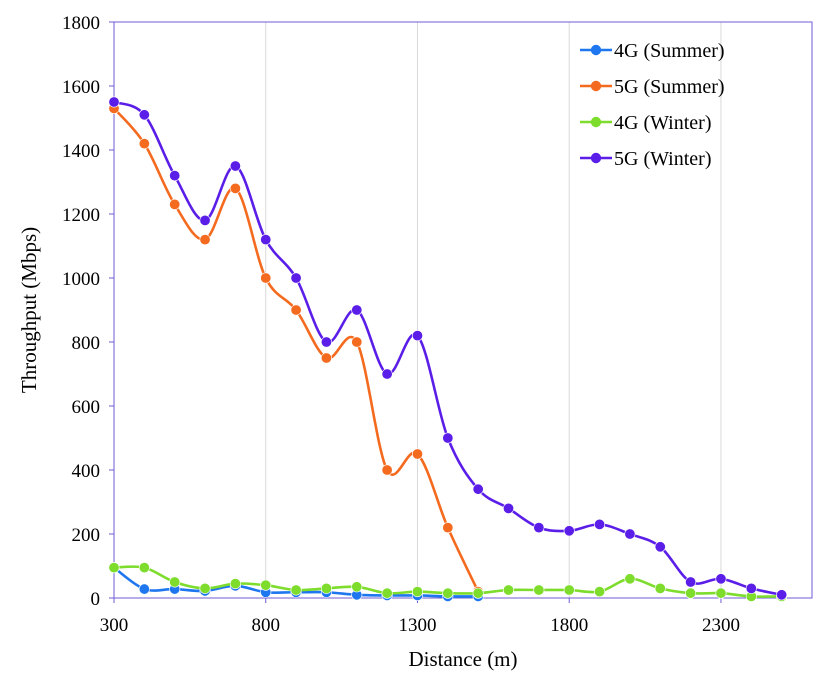  Describe the element at coordinates (296, 582) in the screenshot. I see `series-4g-summer` at that location.